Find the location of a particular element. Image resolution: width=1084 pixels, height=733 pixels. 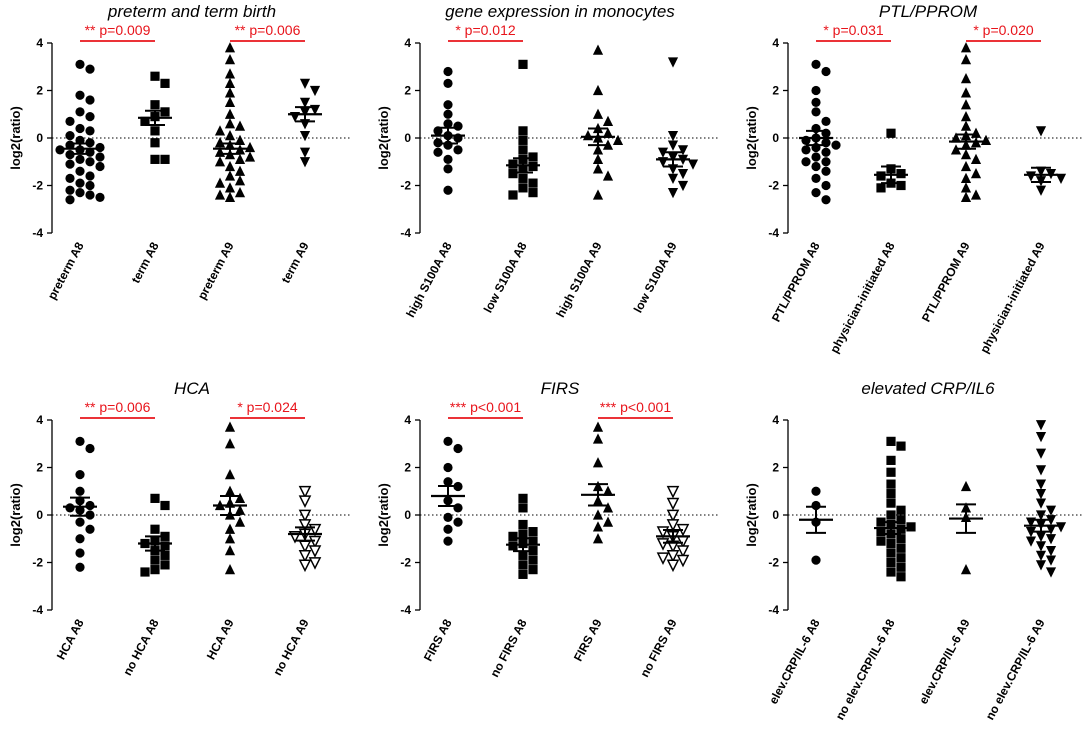

y-axis-label: log2(ratio) is located at coordinates (383, 138).